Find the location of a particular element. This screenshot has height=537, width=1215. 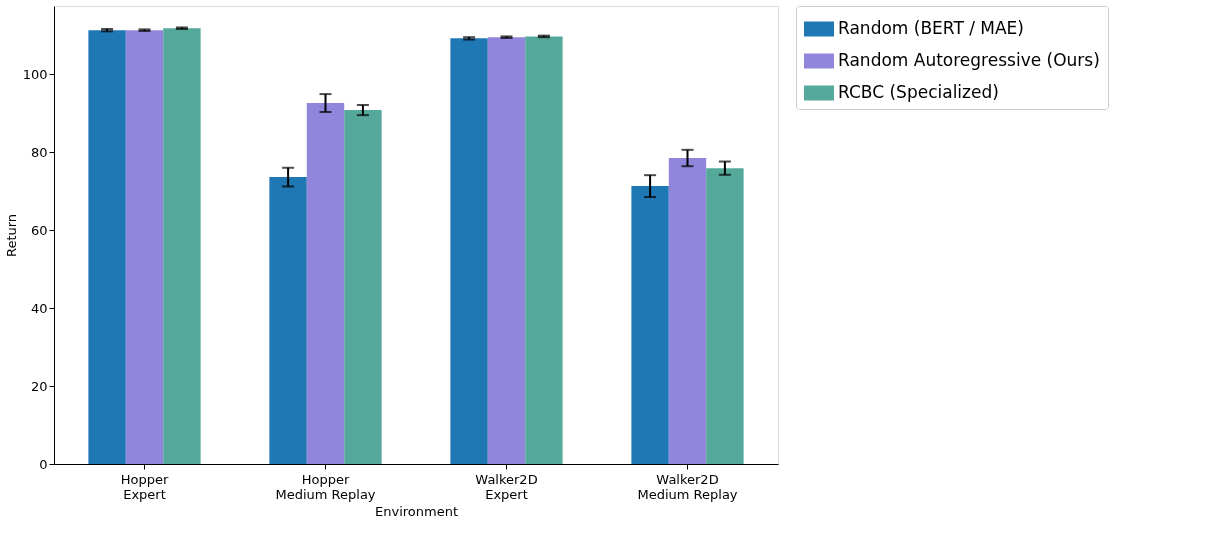

x-tick-label: Hopper Medium Replay is located at coordinates (325, 486).